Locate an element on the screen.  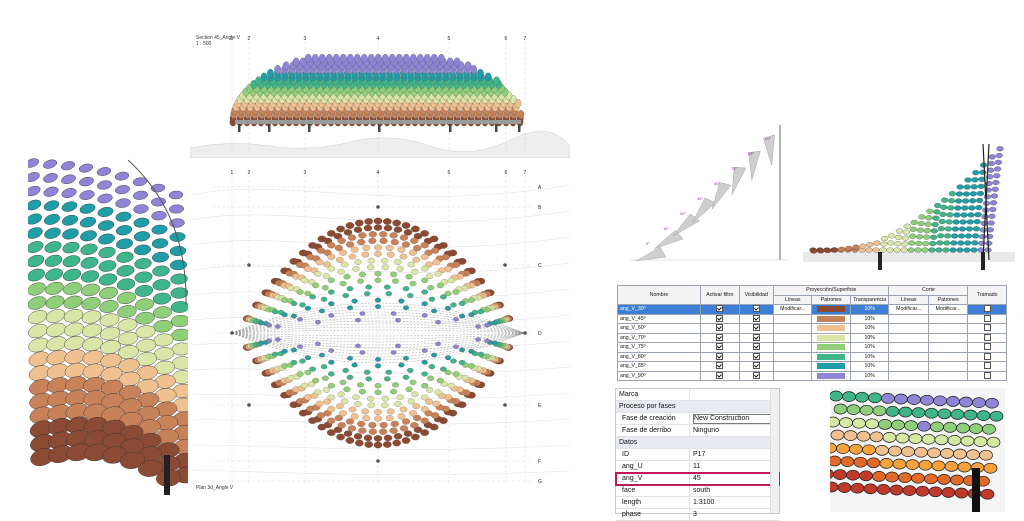
filter-name: ang_V_70º is located at coordinates (659, 337).